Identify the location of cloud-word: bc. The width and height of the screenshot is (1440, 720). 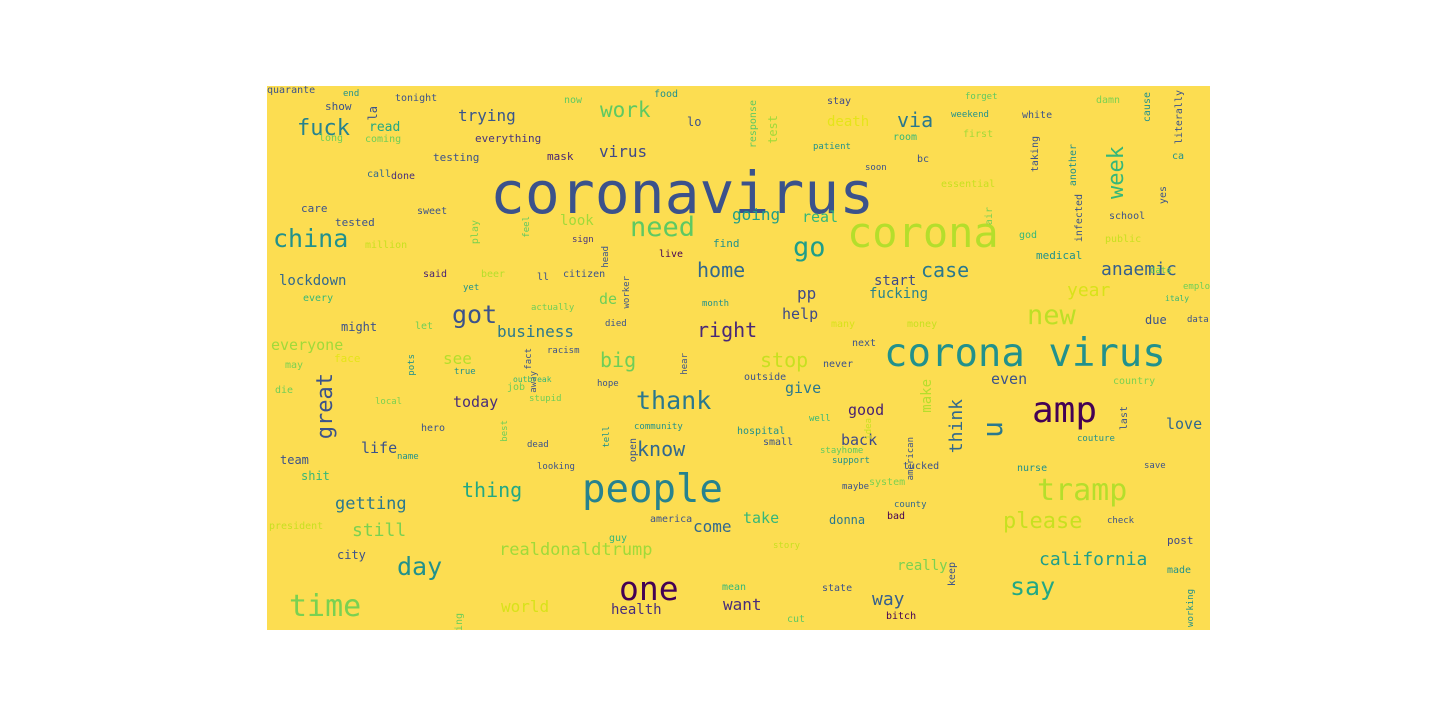
(923, 159).